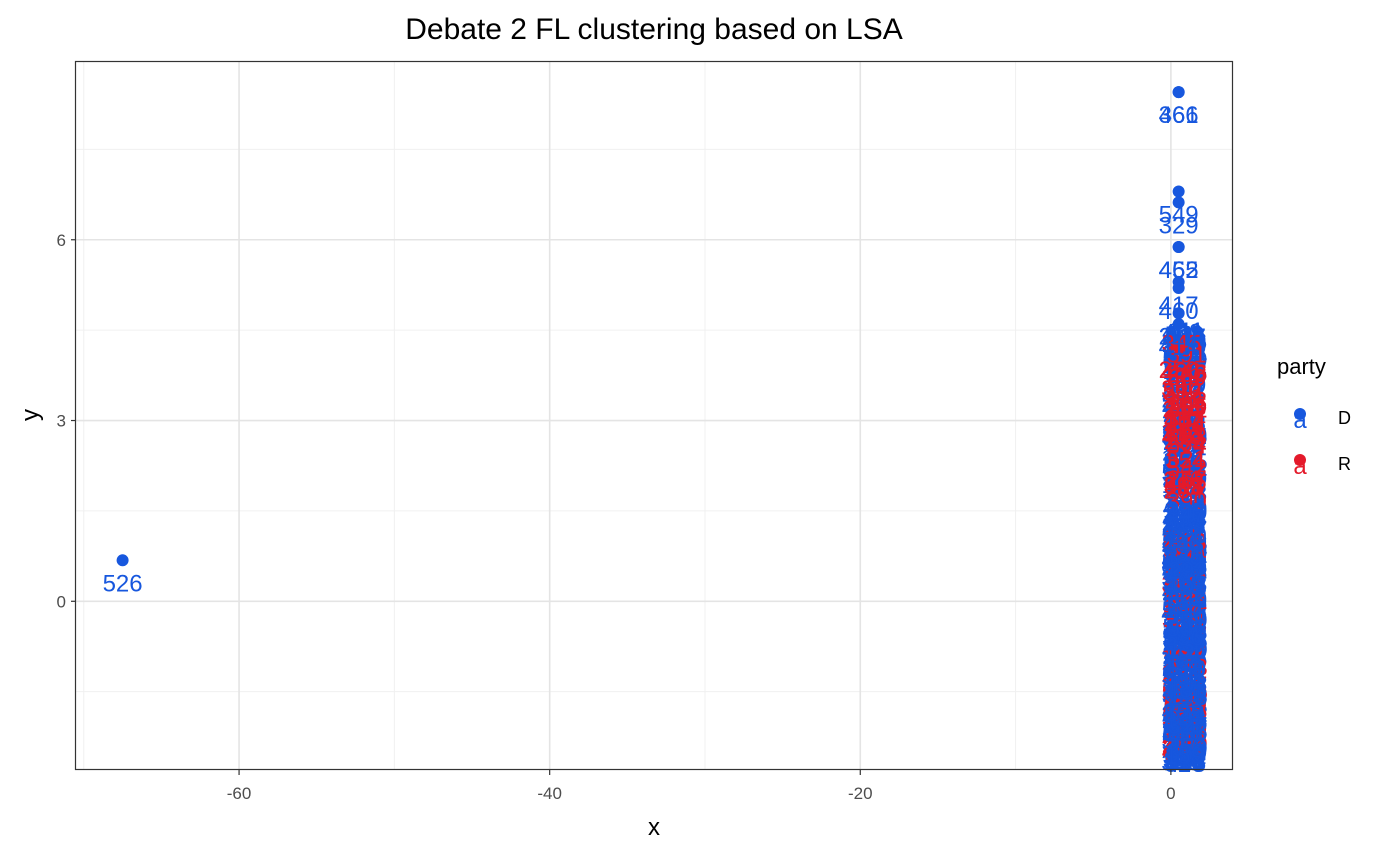 The height and width of the screenshot is (855, 1384). I want to click on cluster-label: 286, so click(1185, 418).